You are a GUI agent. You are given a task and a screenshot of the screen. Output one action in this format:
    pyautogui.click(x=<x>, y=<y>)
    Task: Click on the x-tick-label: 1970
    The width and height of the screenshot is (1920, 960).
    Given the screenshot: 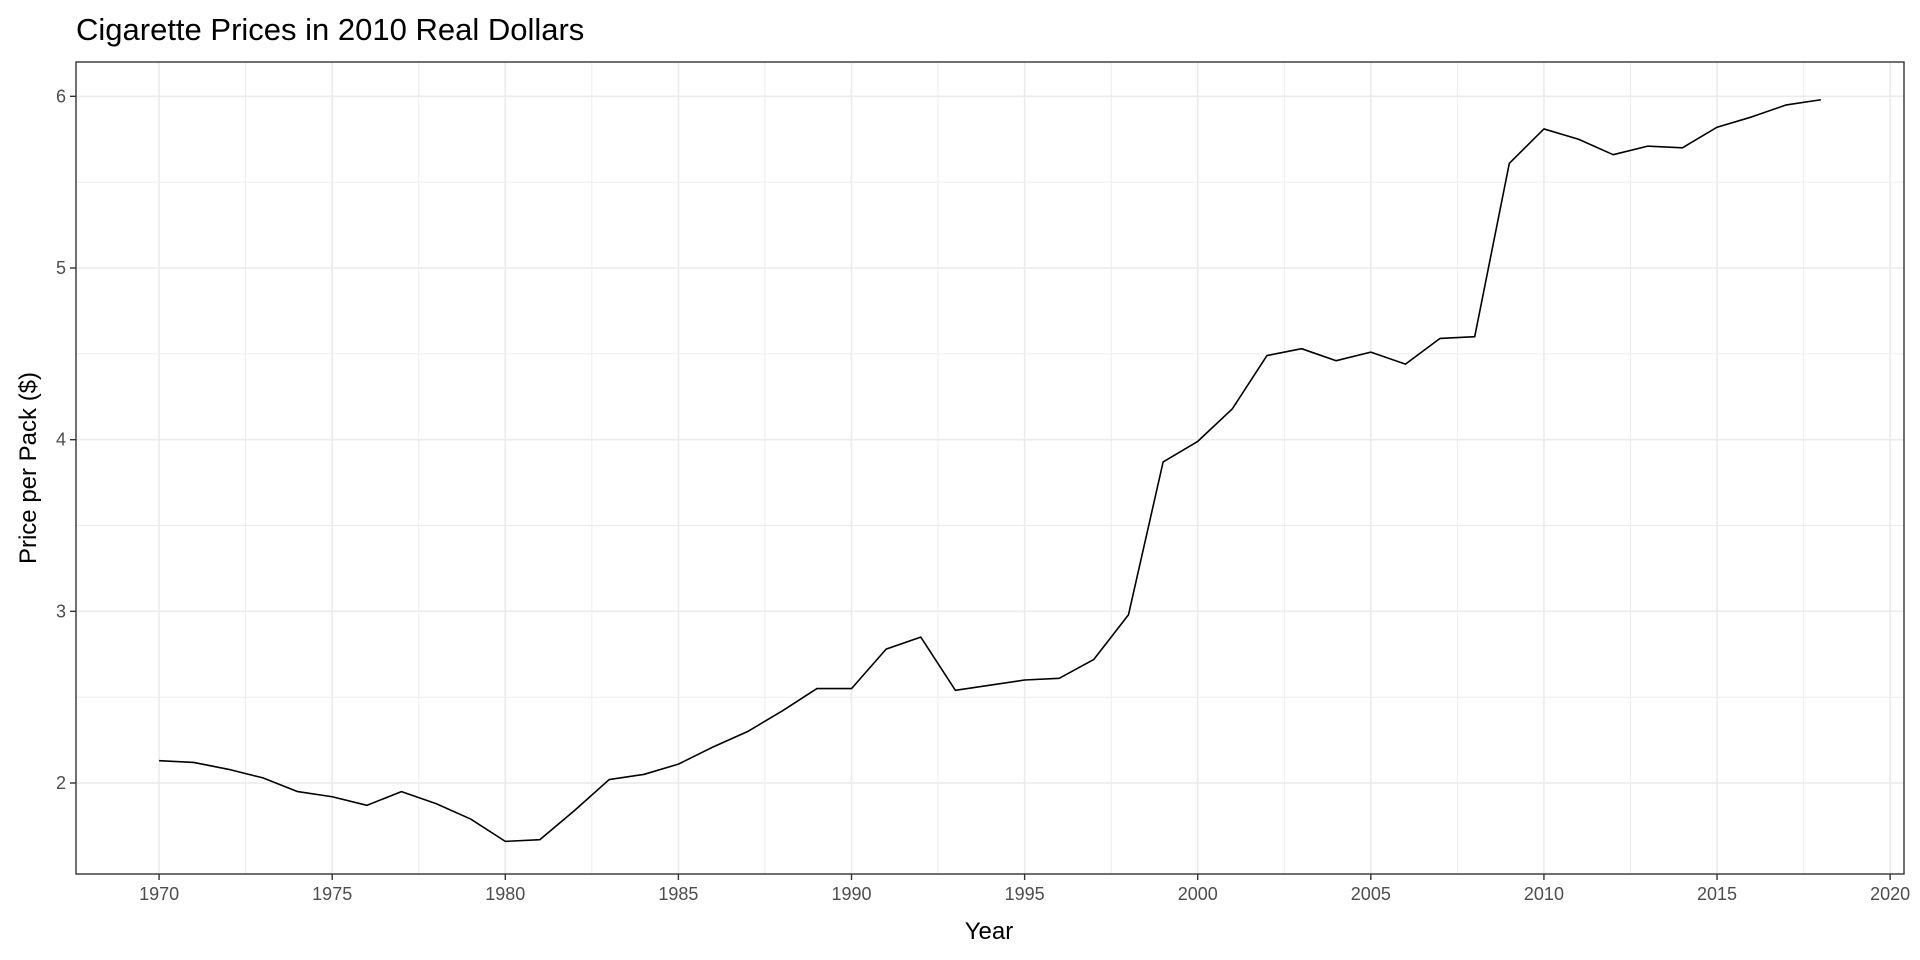 What is the action you would take?
    pyautogui.click(x=159, y=894)
    